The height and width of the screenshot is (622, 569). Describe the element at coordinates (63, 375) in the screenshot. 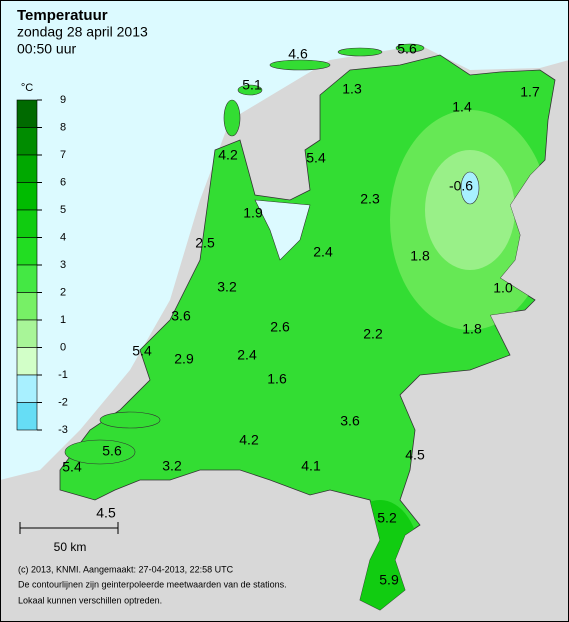

I see `legend-label: -1` at that location.